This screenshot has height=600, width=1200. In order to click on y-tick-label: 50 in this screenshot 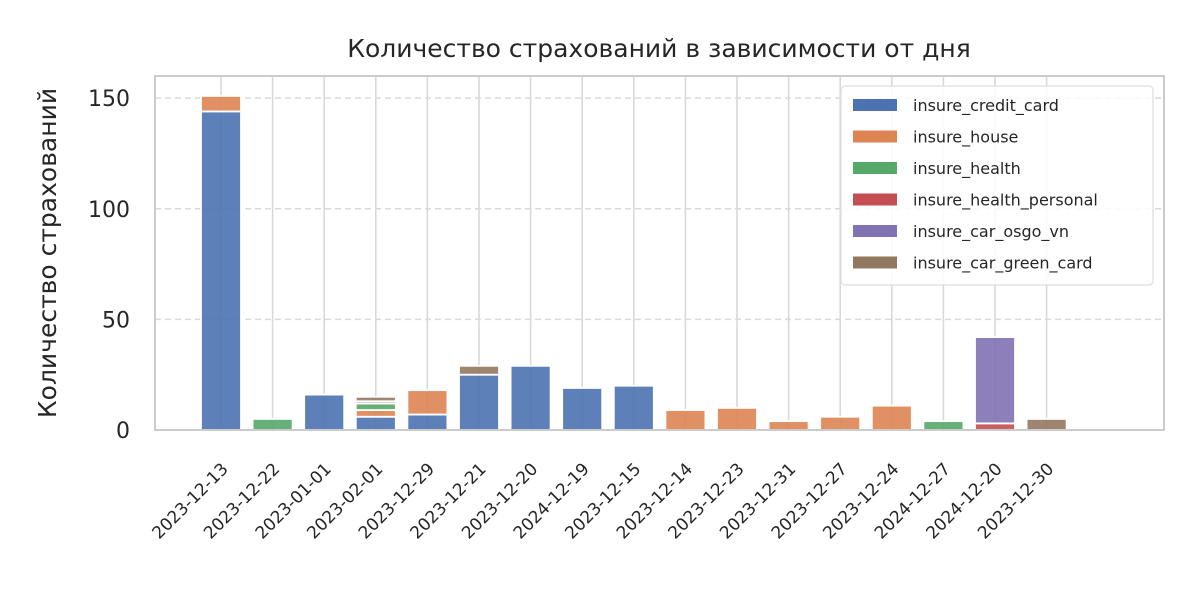, I will do `click(116, 320)`.